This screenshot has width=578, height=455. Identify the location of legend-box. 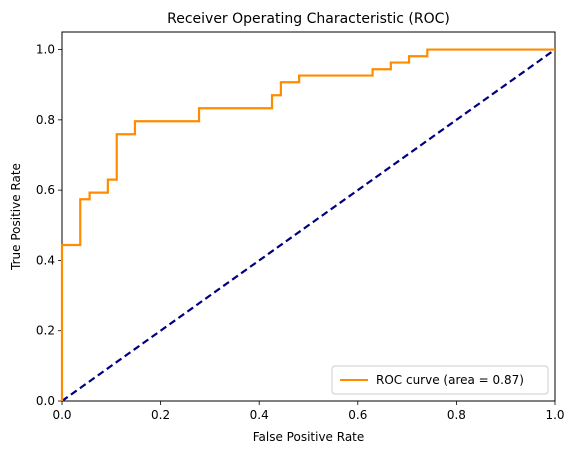
(440, 380).